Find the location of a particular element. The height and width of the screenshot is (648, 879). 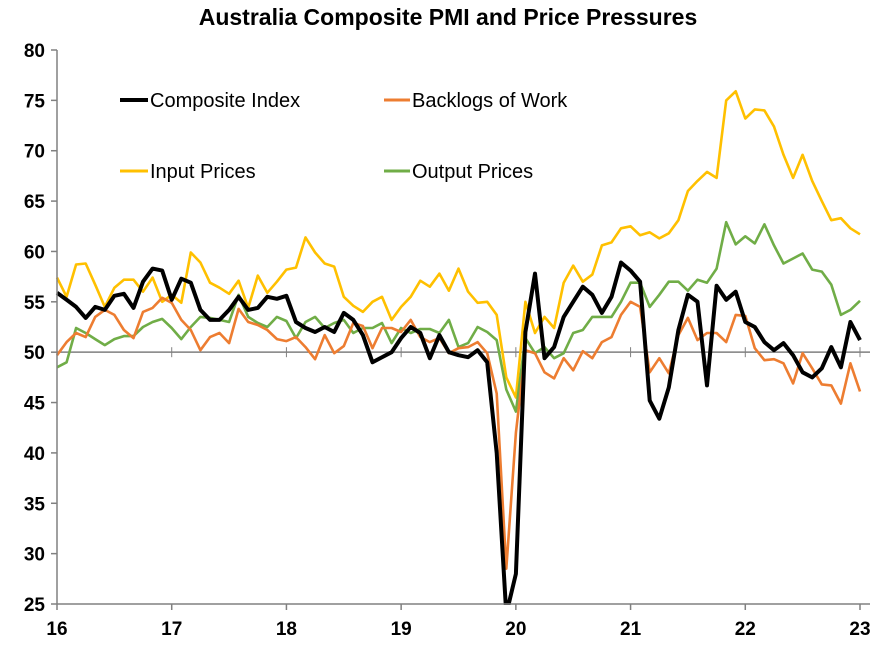

y-tick-label: 30 is located at coordinates (34, 555).